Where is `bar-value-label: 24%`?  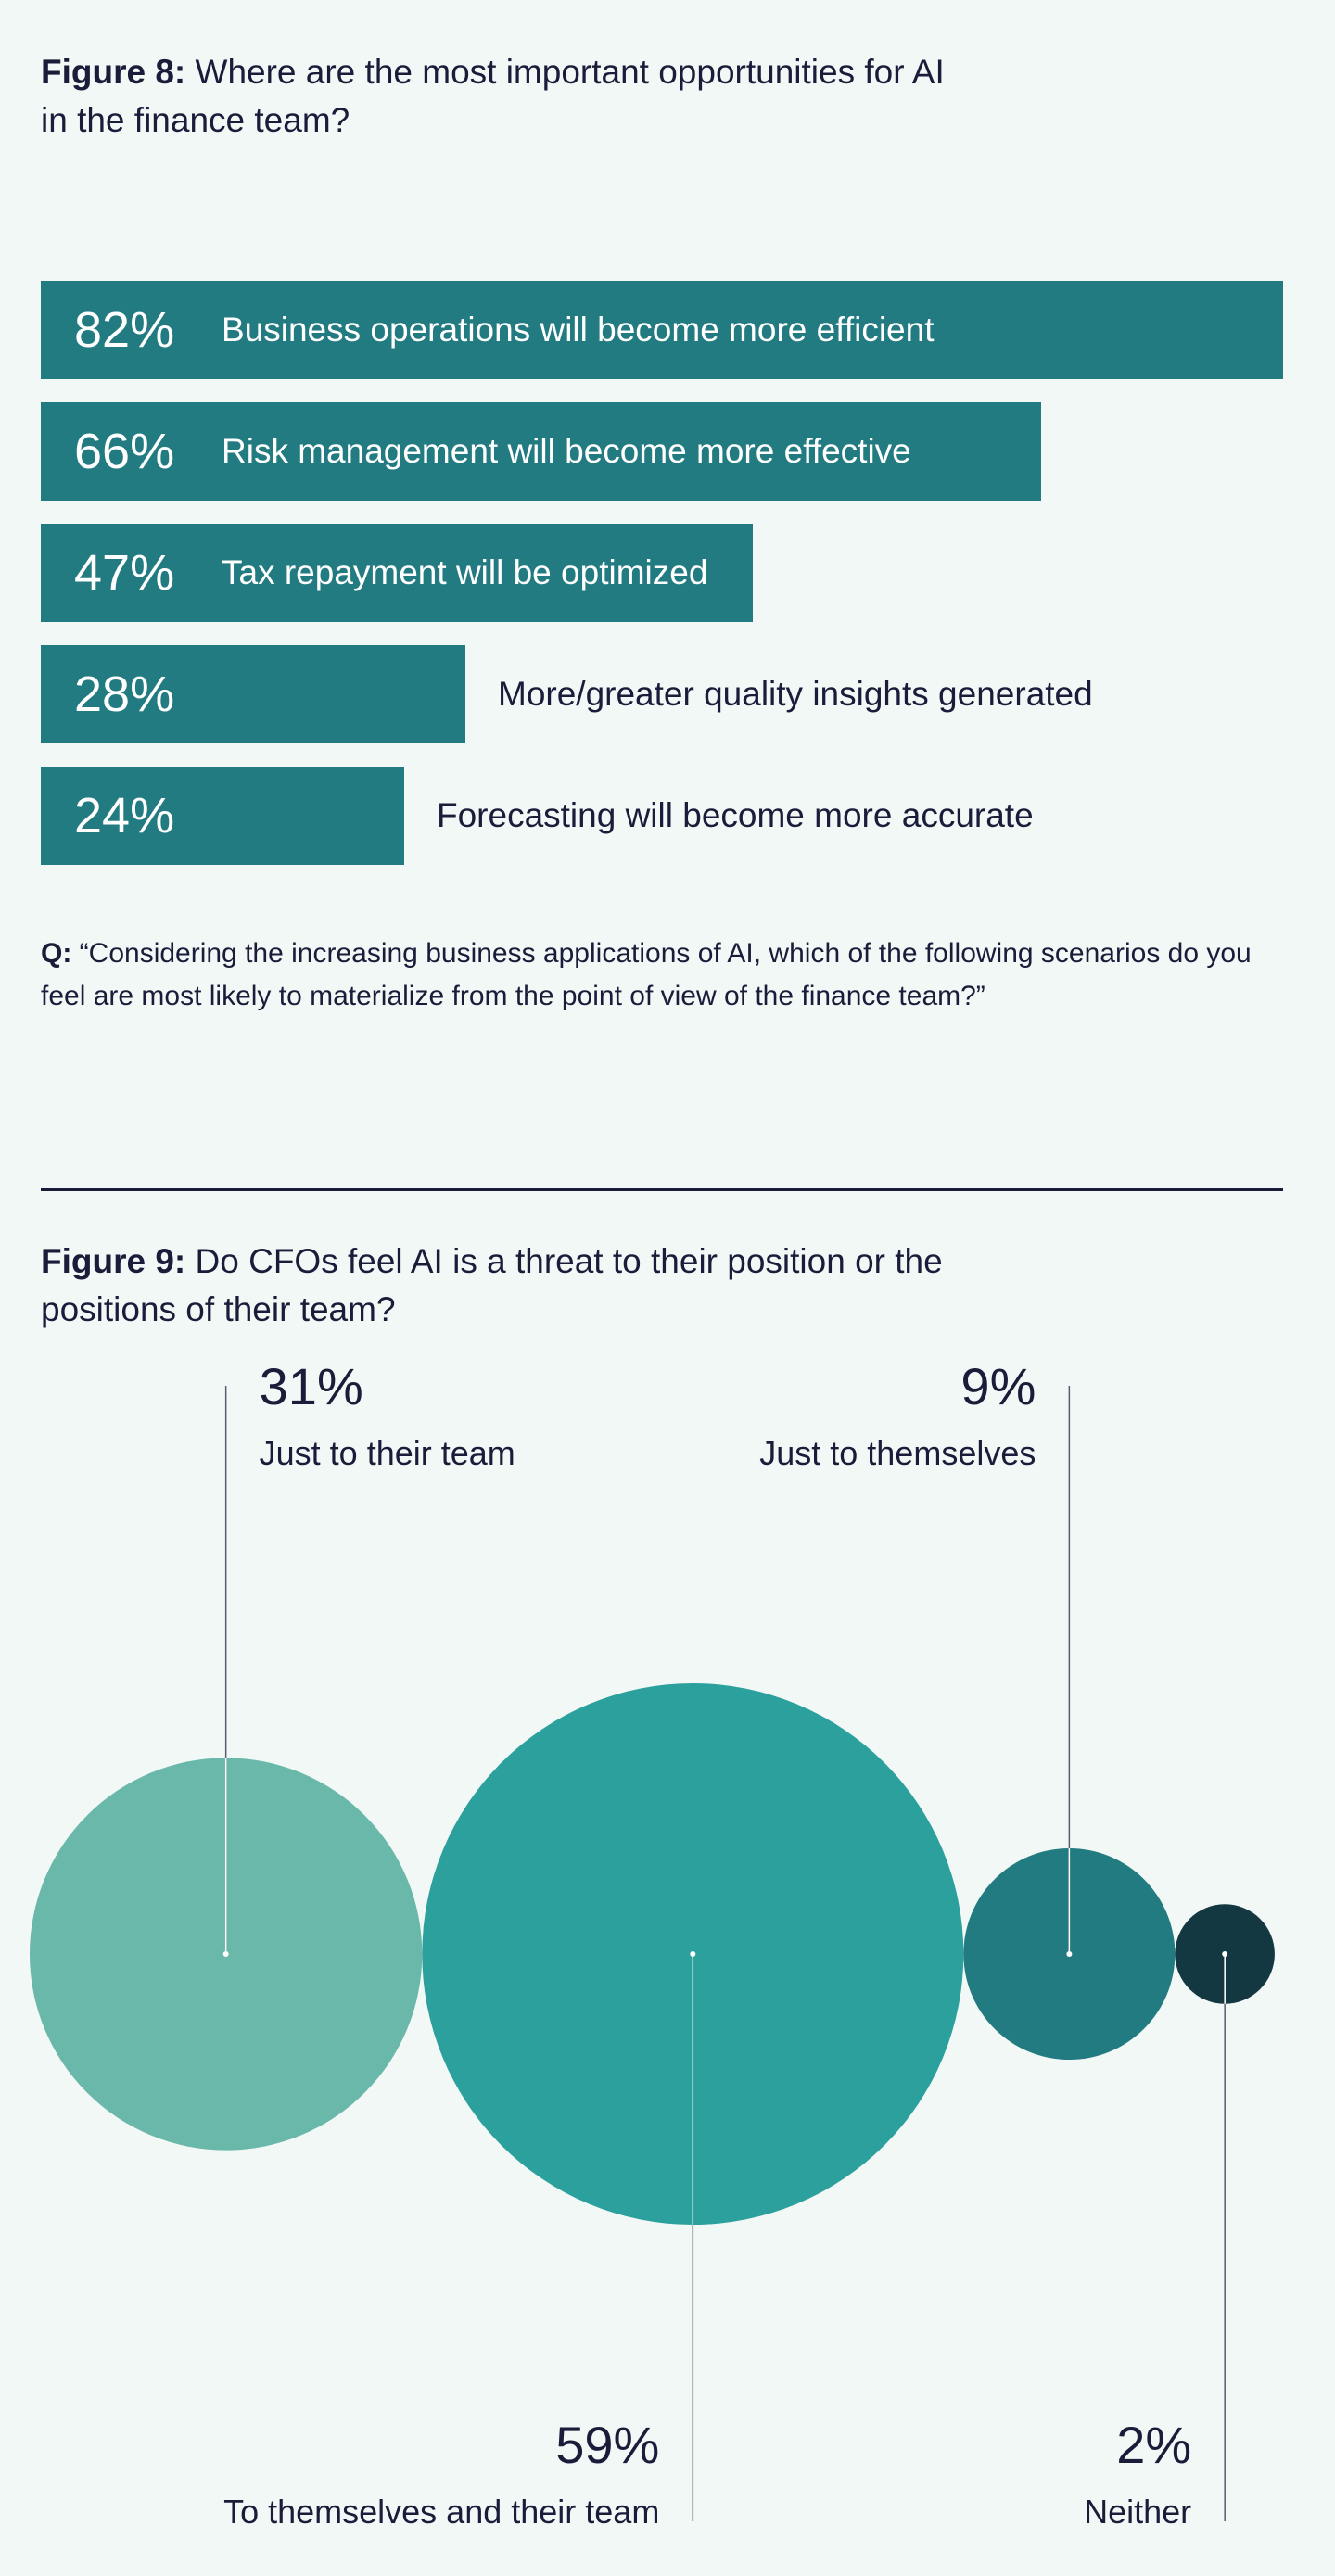 bar-value-label: 24% is located at coordinates (124, 816).